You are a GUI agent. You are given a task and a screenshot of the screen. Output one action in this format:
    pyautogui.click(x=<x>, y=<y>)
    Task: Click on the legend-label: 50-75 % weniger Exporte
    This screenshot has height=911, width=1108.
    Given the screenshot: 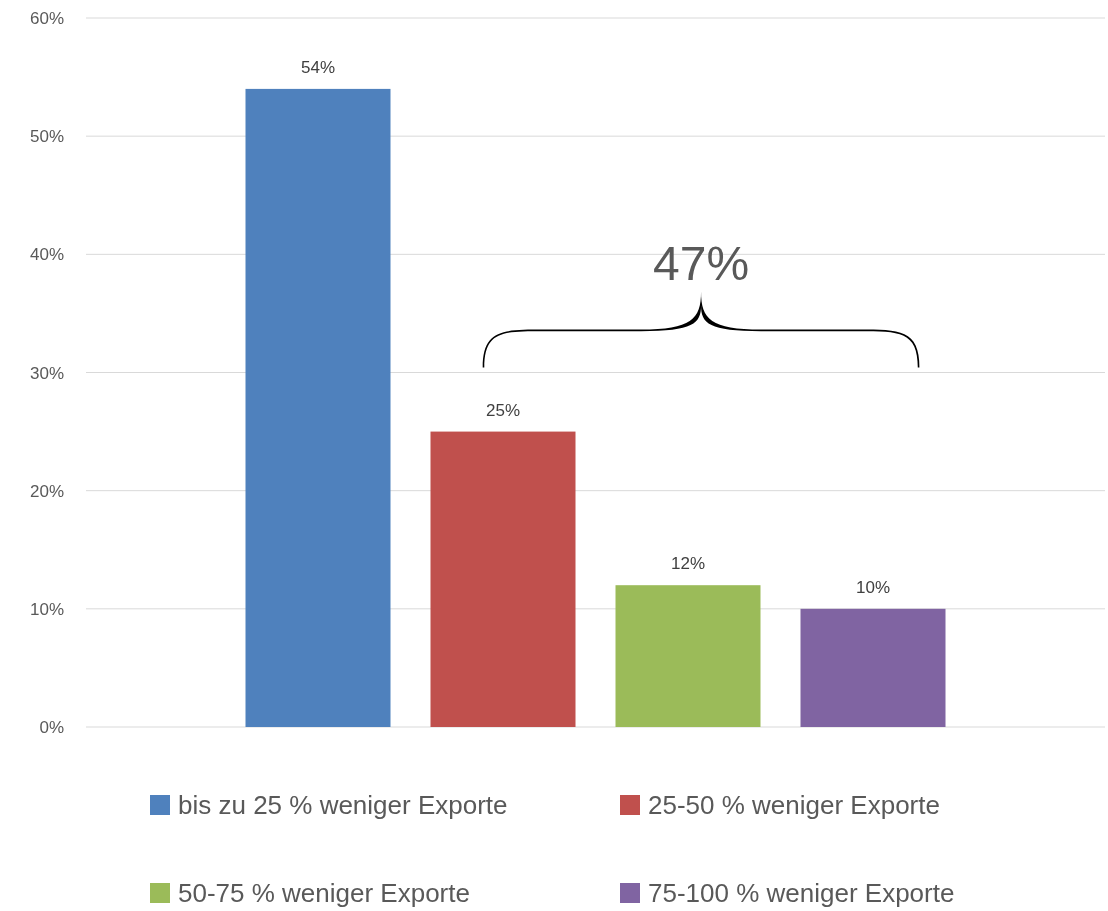 What is the action you would take?
    pyautogui.click(x=324, y=893)
    